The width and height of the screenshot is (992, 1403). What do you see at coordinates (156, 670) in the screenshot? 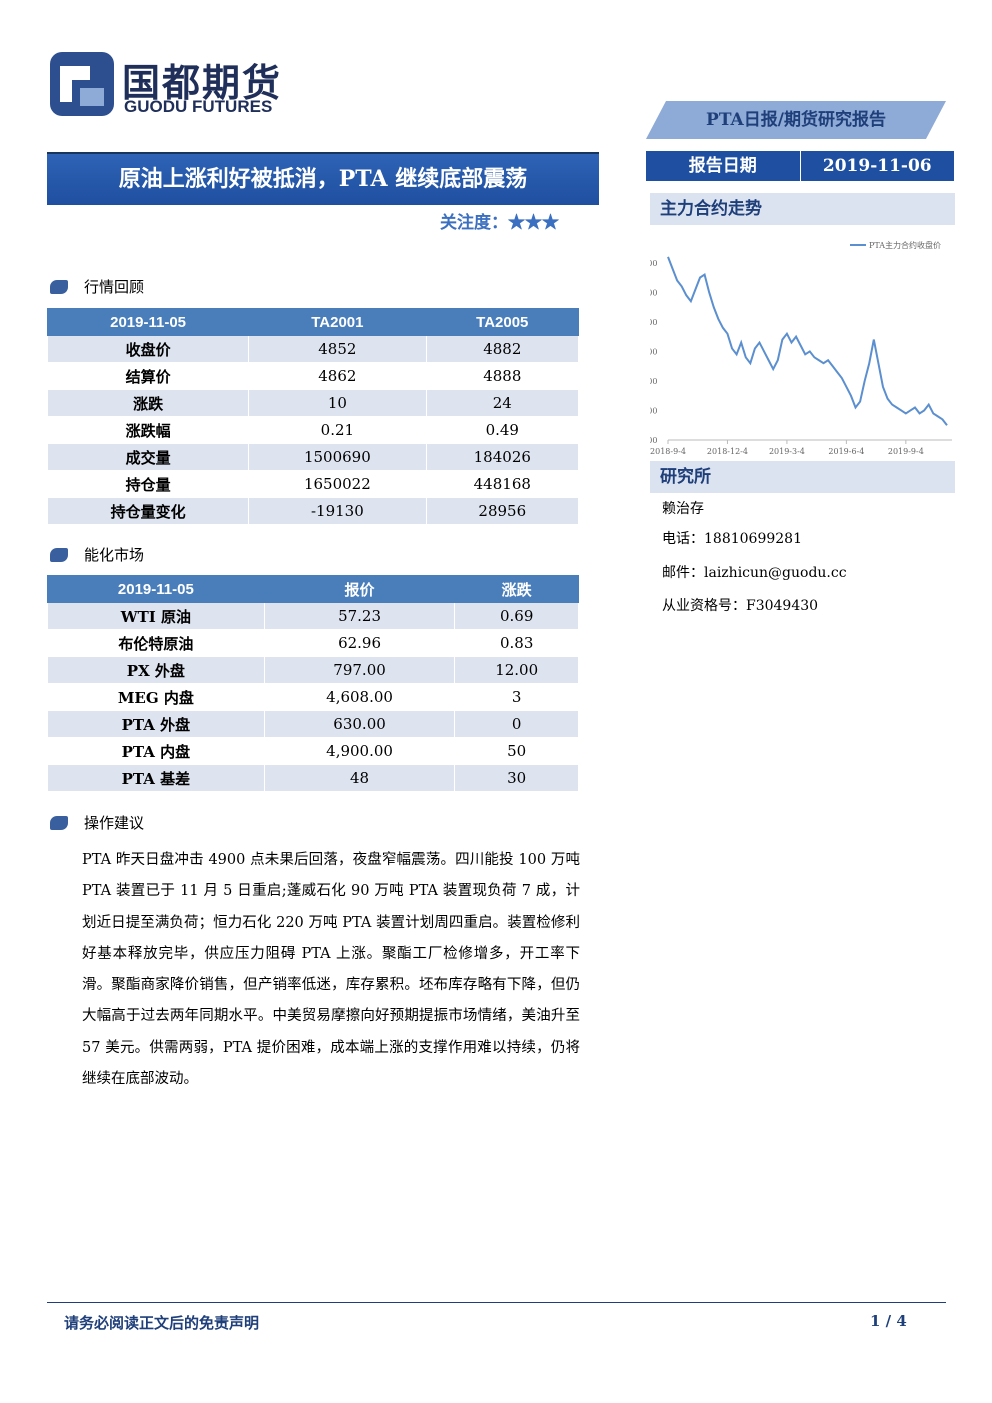
I see `row-label: PX 外盘` at bounding box center [156, 670].